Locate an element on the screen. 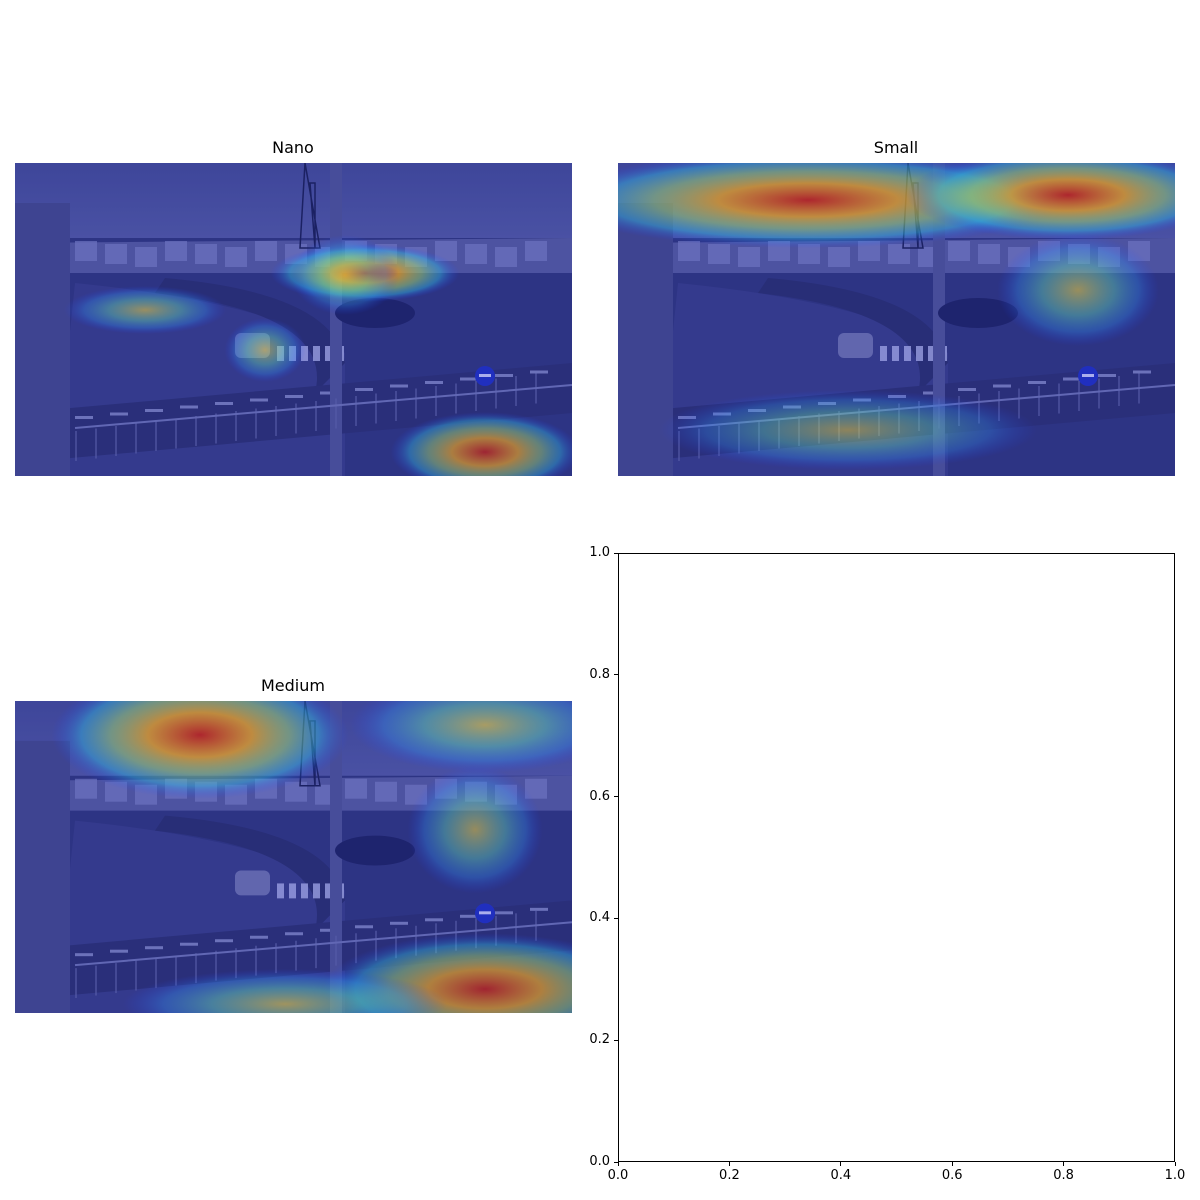  y-tick-label: 1.0 is located at coordinates (599, 552).